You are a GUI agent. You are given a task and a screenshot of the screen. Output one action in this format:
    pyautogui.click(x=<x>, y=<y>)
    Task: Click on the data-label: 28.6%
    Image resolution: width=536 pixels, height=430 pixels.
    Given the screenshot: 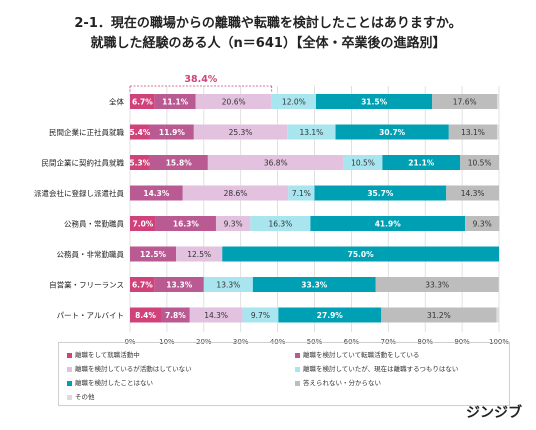 What is the action you would take?
    pyautogui.click(x=236, y=193)
    